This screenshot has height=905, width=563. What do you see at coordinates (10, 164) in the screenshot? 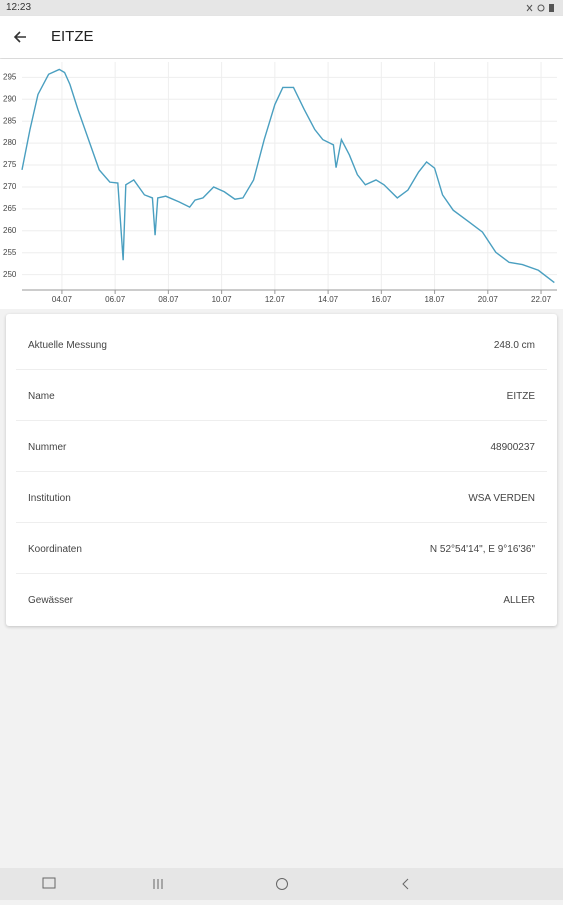
I see `y-tick-label: 275` at bounding box center [10, 164].